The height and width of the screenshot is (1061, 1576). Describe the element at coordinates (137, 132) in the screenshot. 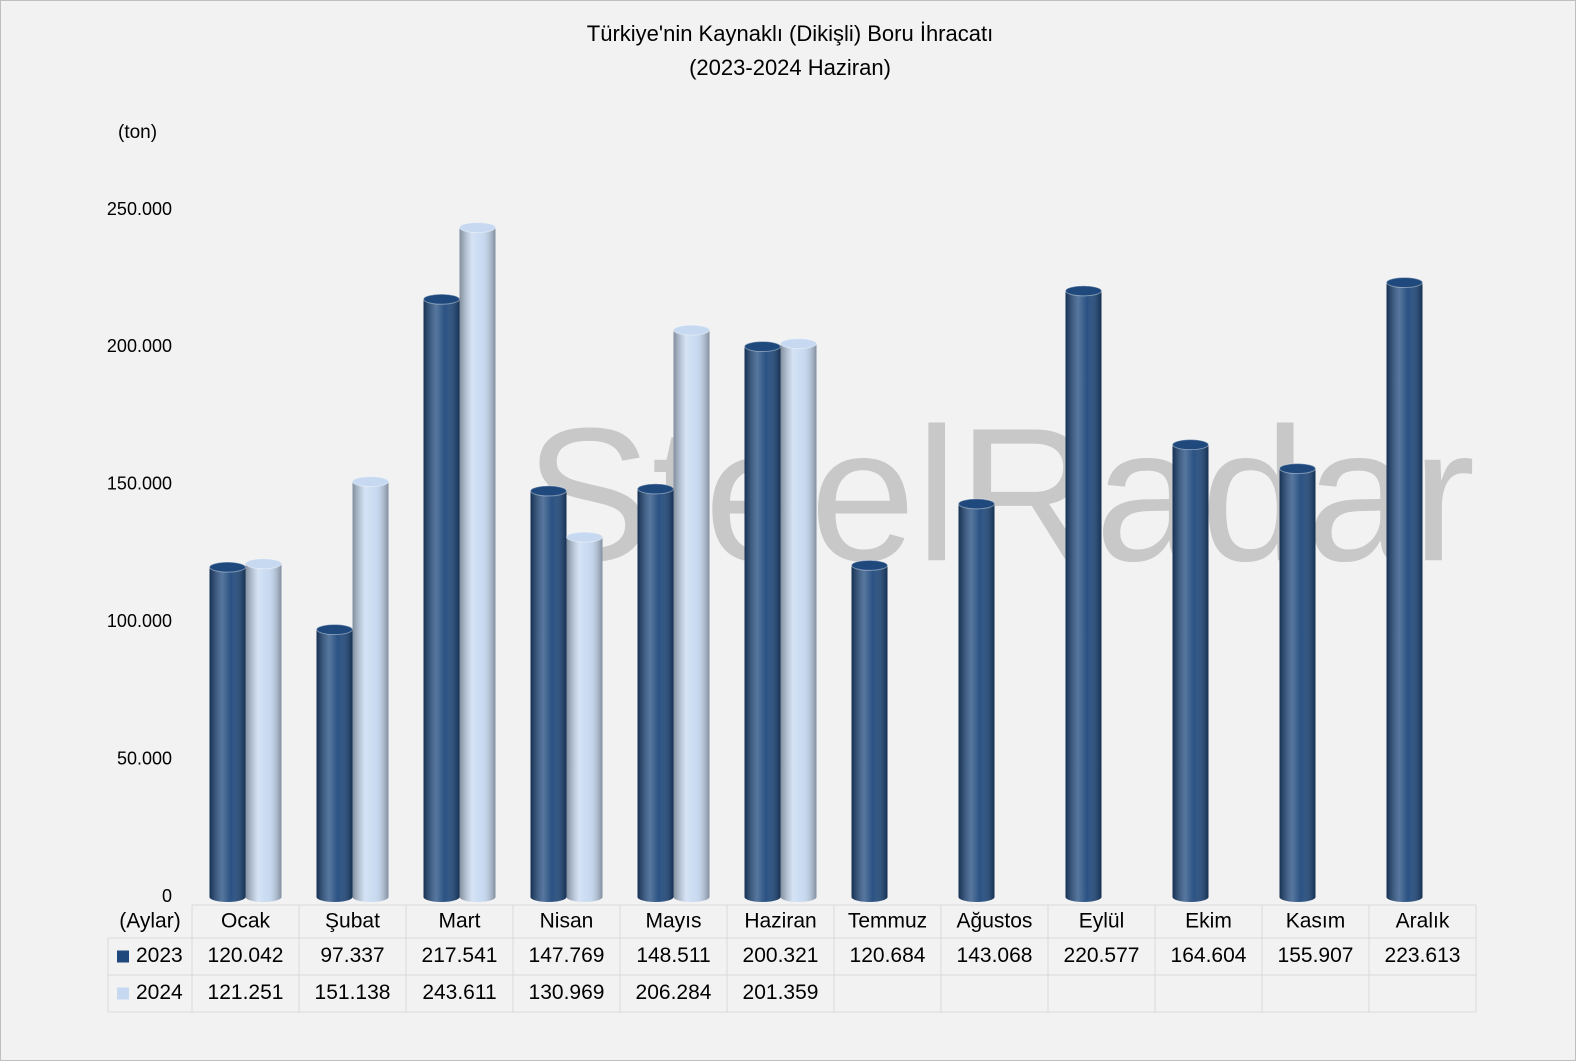

I see `y-axis-label: (ton)` at that location.